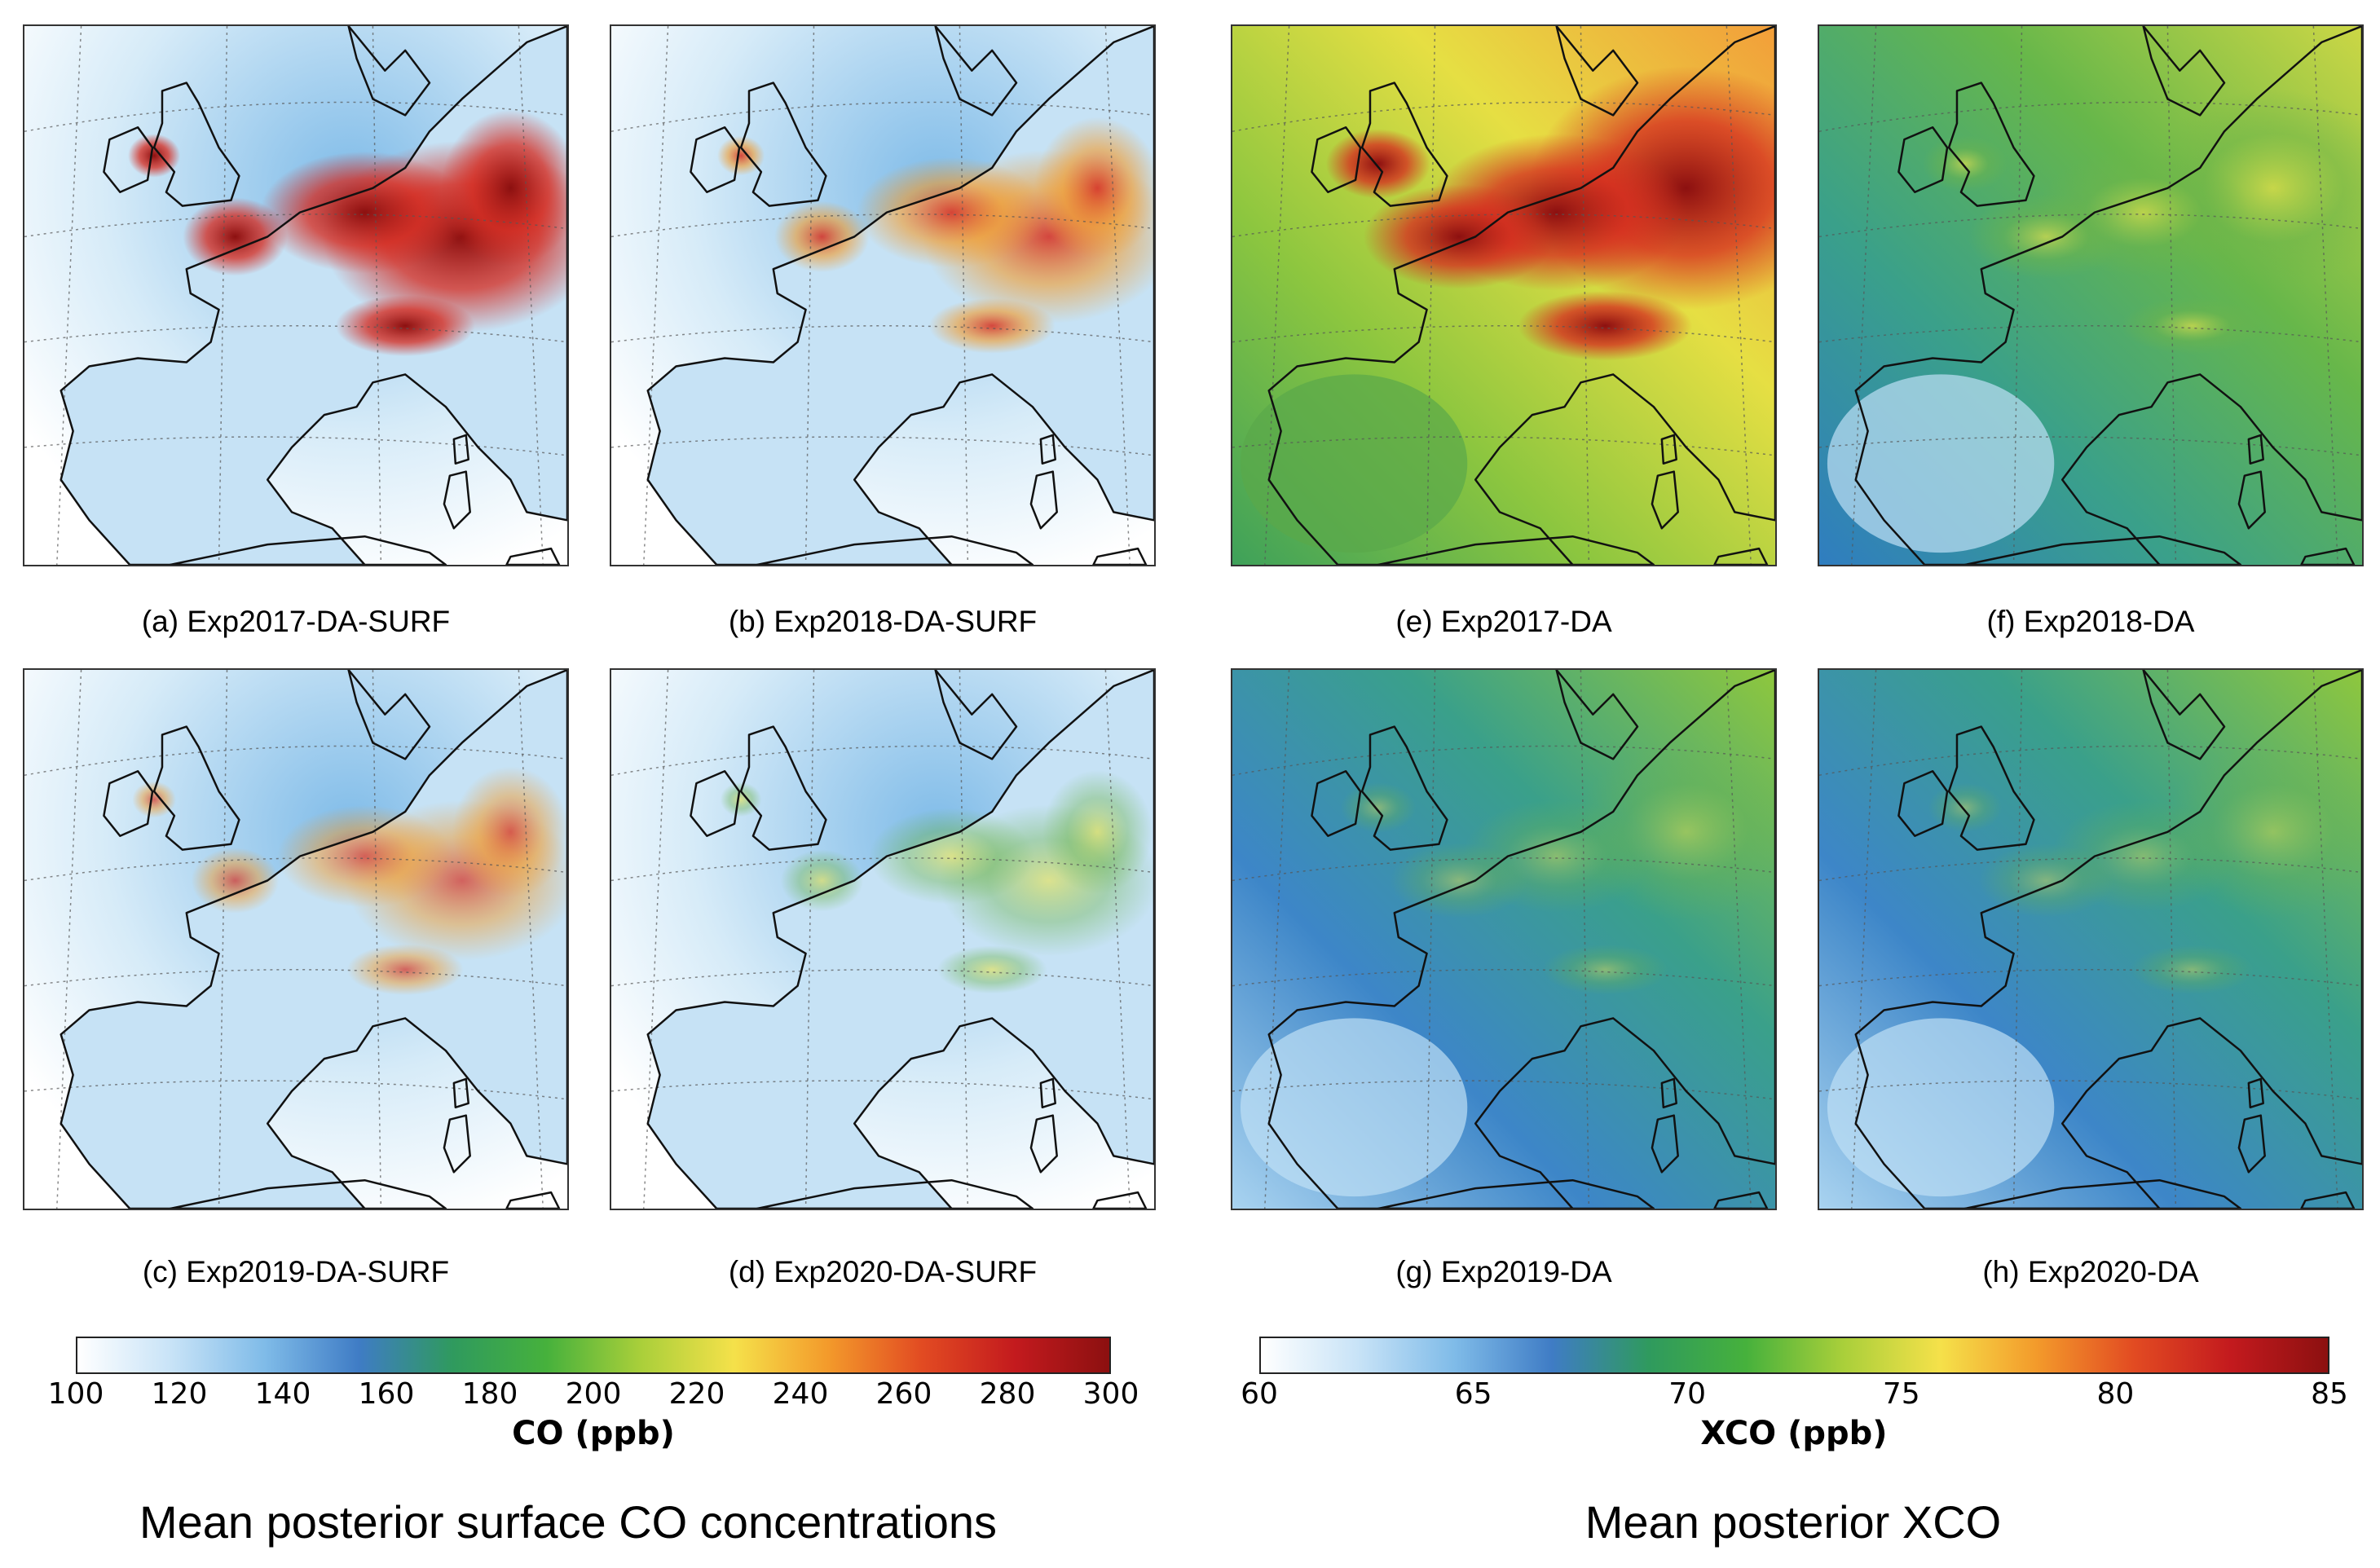 Image resolution: width=2380 pixels, height=1568 pixels. What do you see at coordinates (593, 1433) in the screenshot?
I see `colorbar-surface-co-title: CO (ppb)` at bounding box center [593, 1433].